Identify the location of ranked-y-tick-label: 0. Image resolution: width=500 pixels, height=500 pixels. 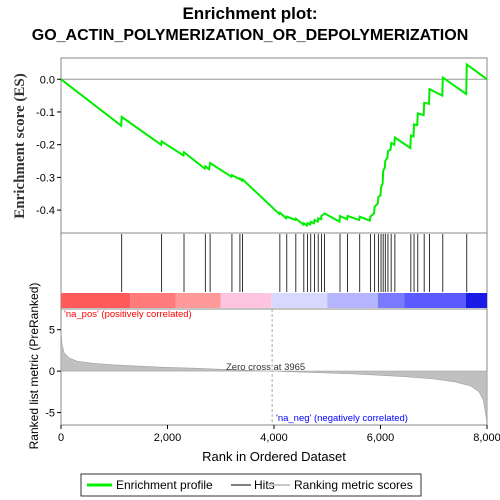
(52, 372).